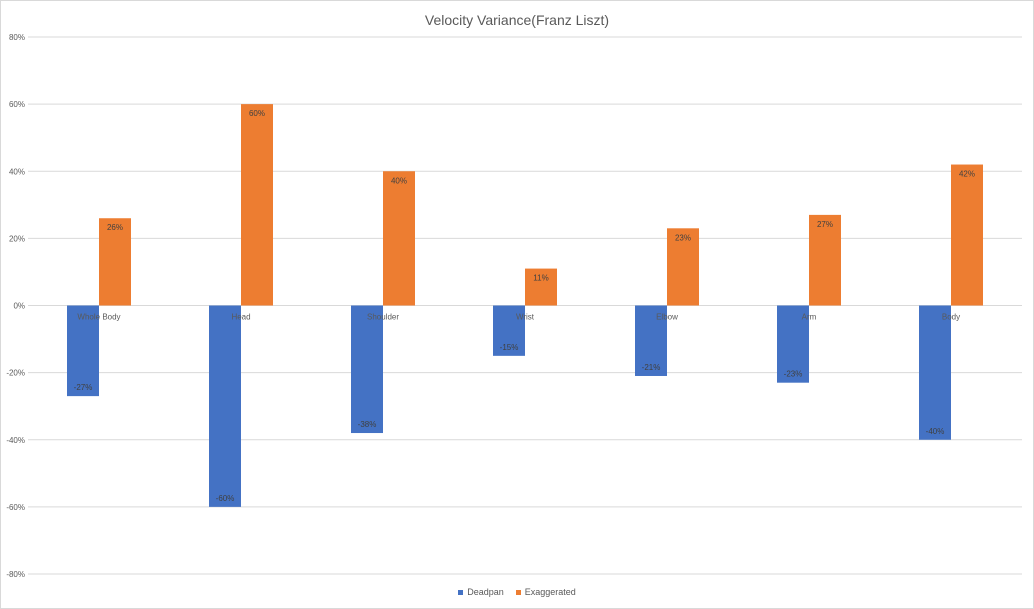 Image resolution: width=1034 pixels, height=609 pixels. I want to click on y-tick-label: -80%, so click(15, 574).